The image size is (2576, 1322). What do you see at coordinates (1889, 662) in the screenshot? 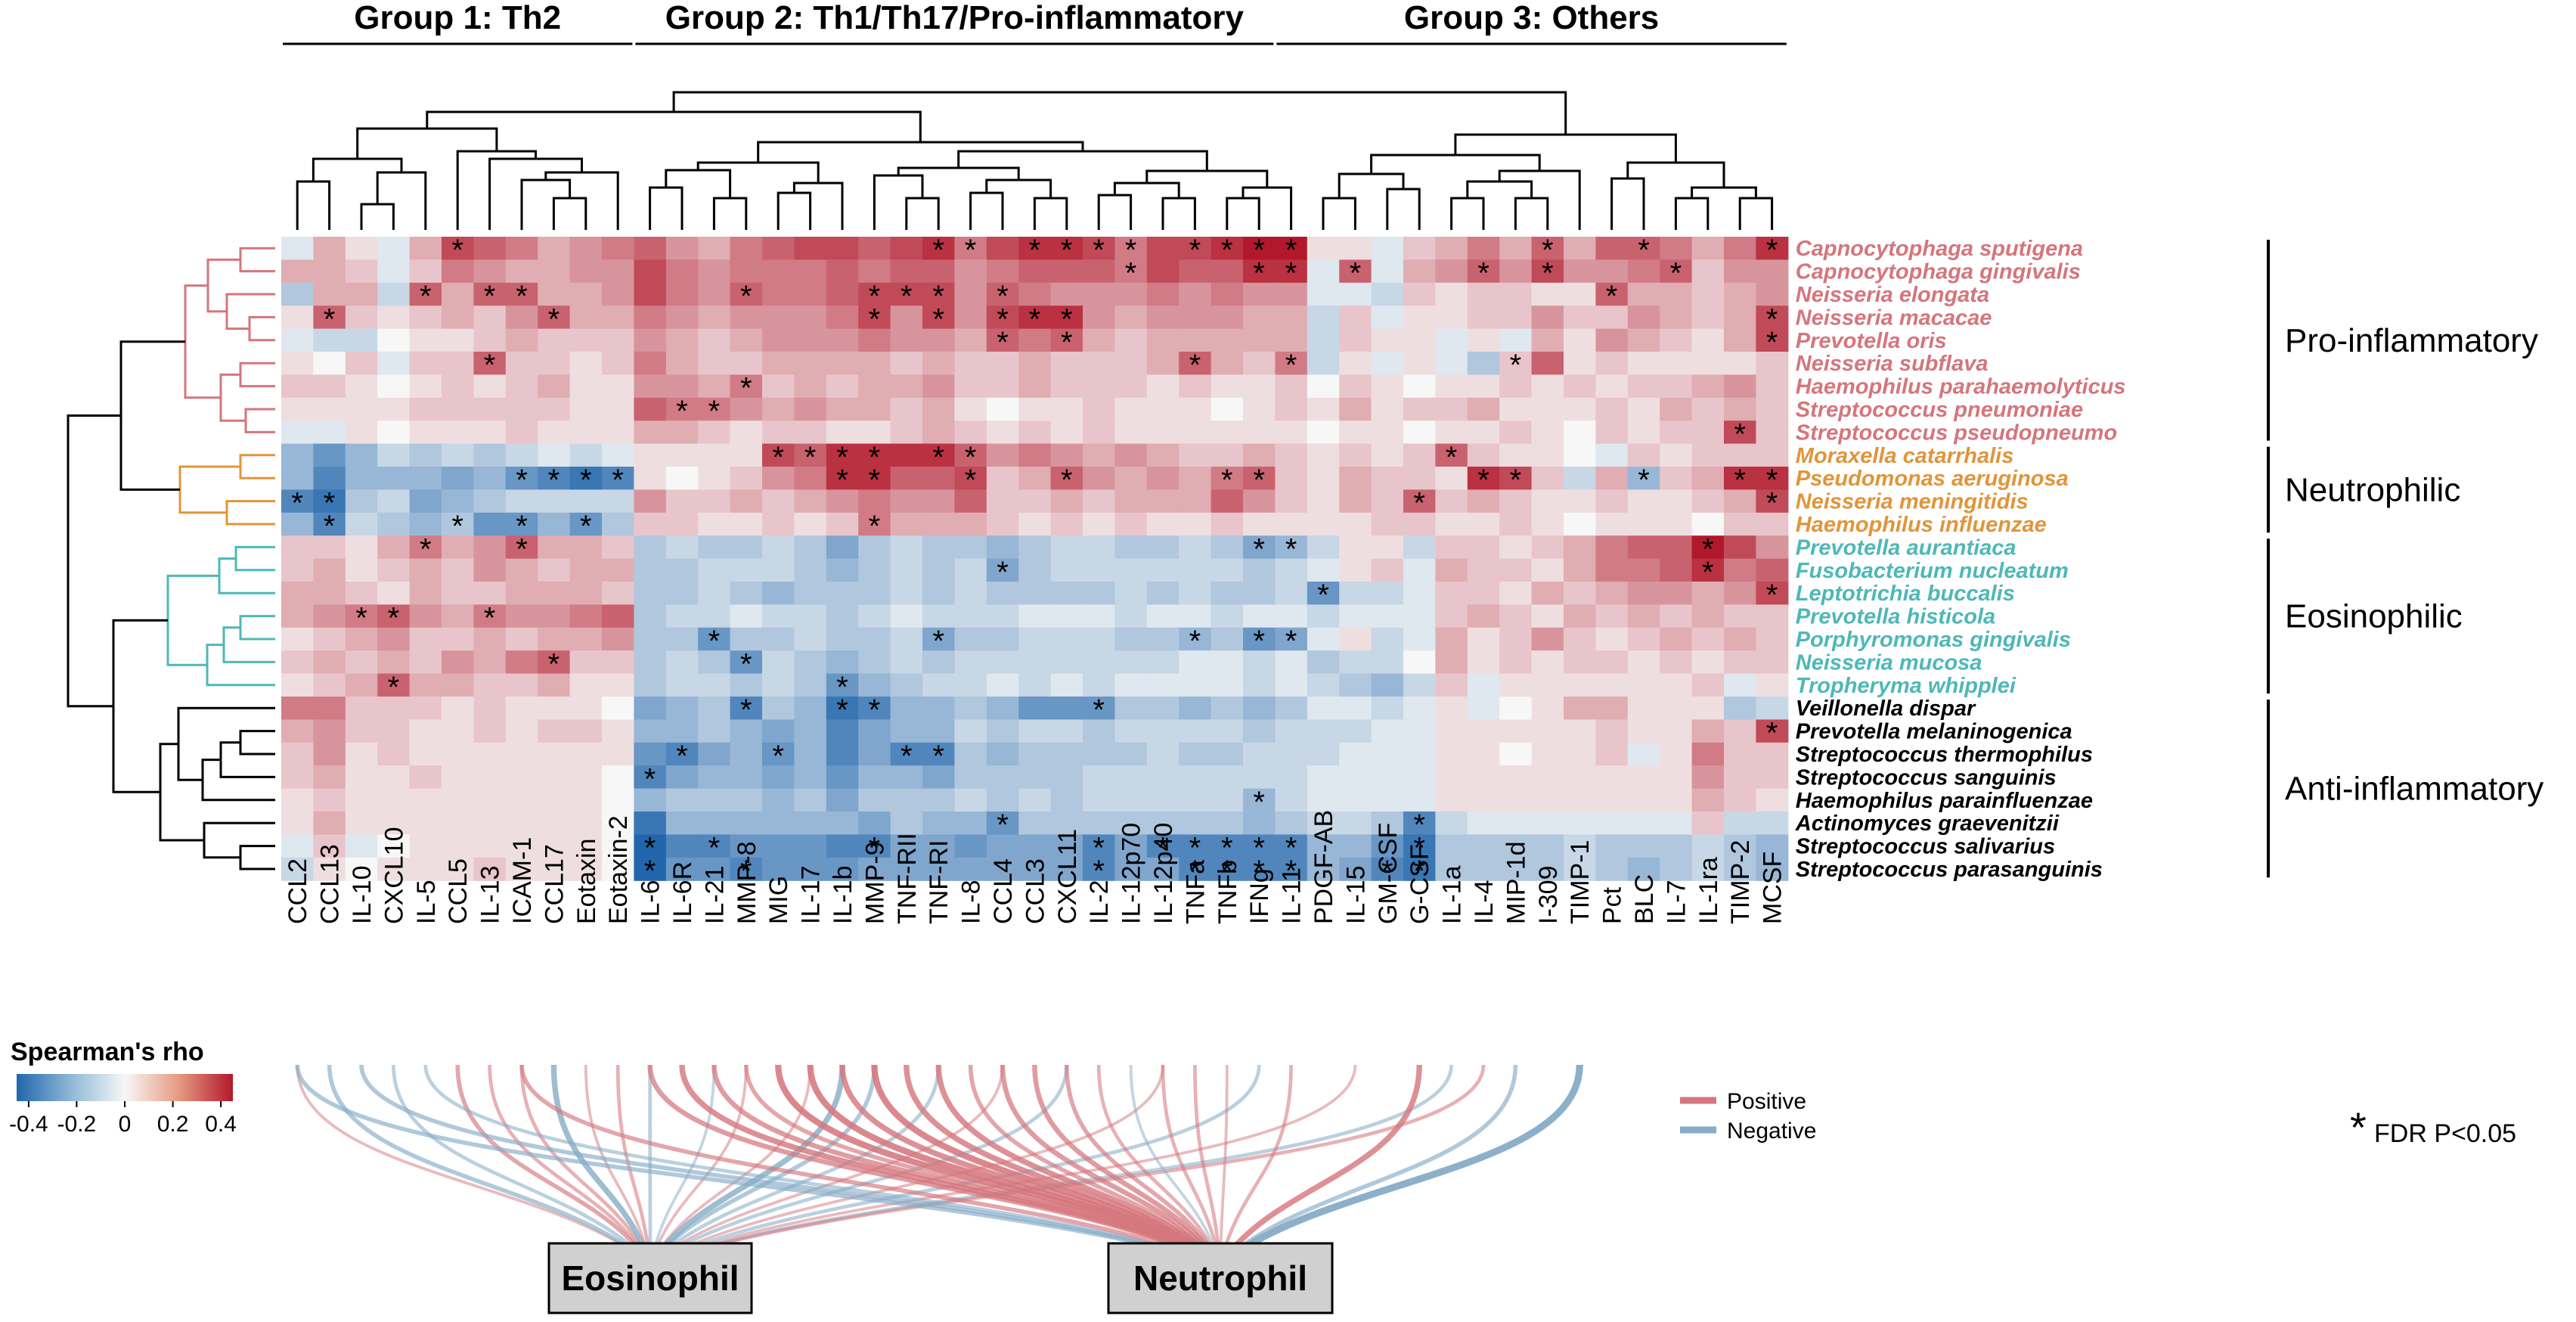
I see `row-label-18: Neisseria mucosa` at bounding box center [1889, 662].